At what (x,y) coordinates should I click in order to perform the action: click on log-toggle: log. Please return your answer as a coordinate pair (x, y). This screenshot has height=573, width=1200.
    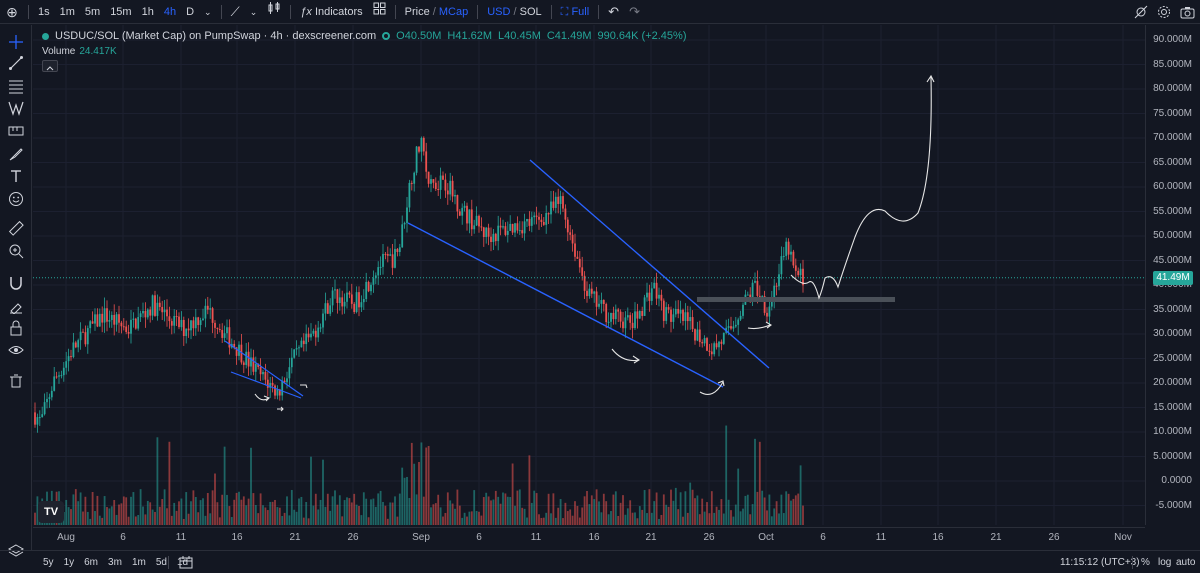
    Looking at the image, I should click on (1165, 562).